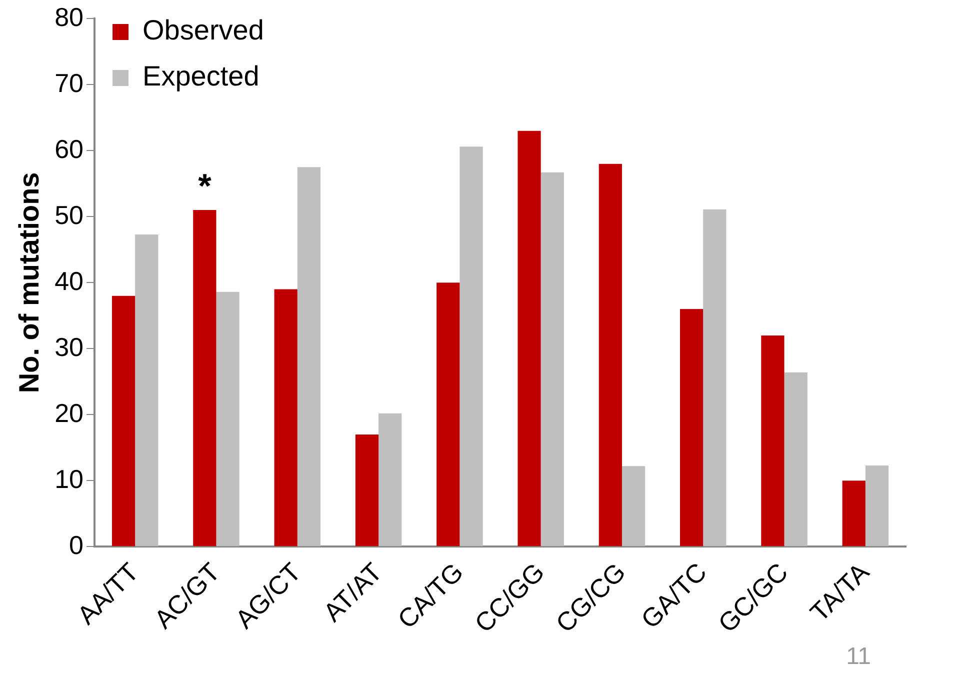  I want to click on y-tick-label: 40, so click(69, 281).